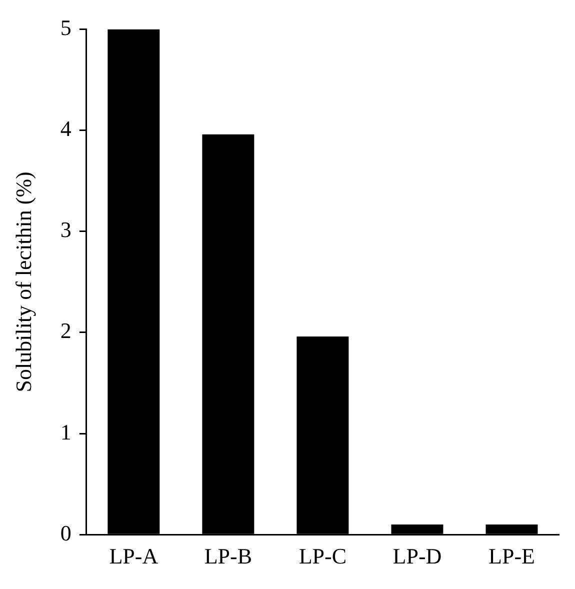 Image resolution: width=575 pixels, height=589 pixels. Describe the element at coordinates (228, 556) in the screenshot. I see `x-tick-label: LP-B` at that location.